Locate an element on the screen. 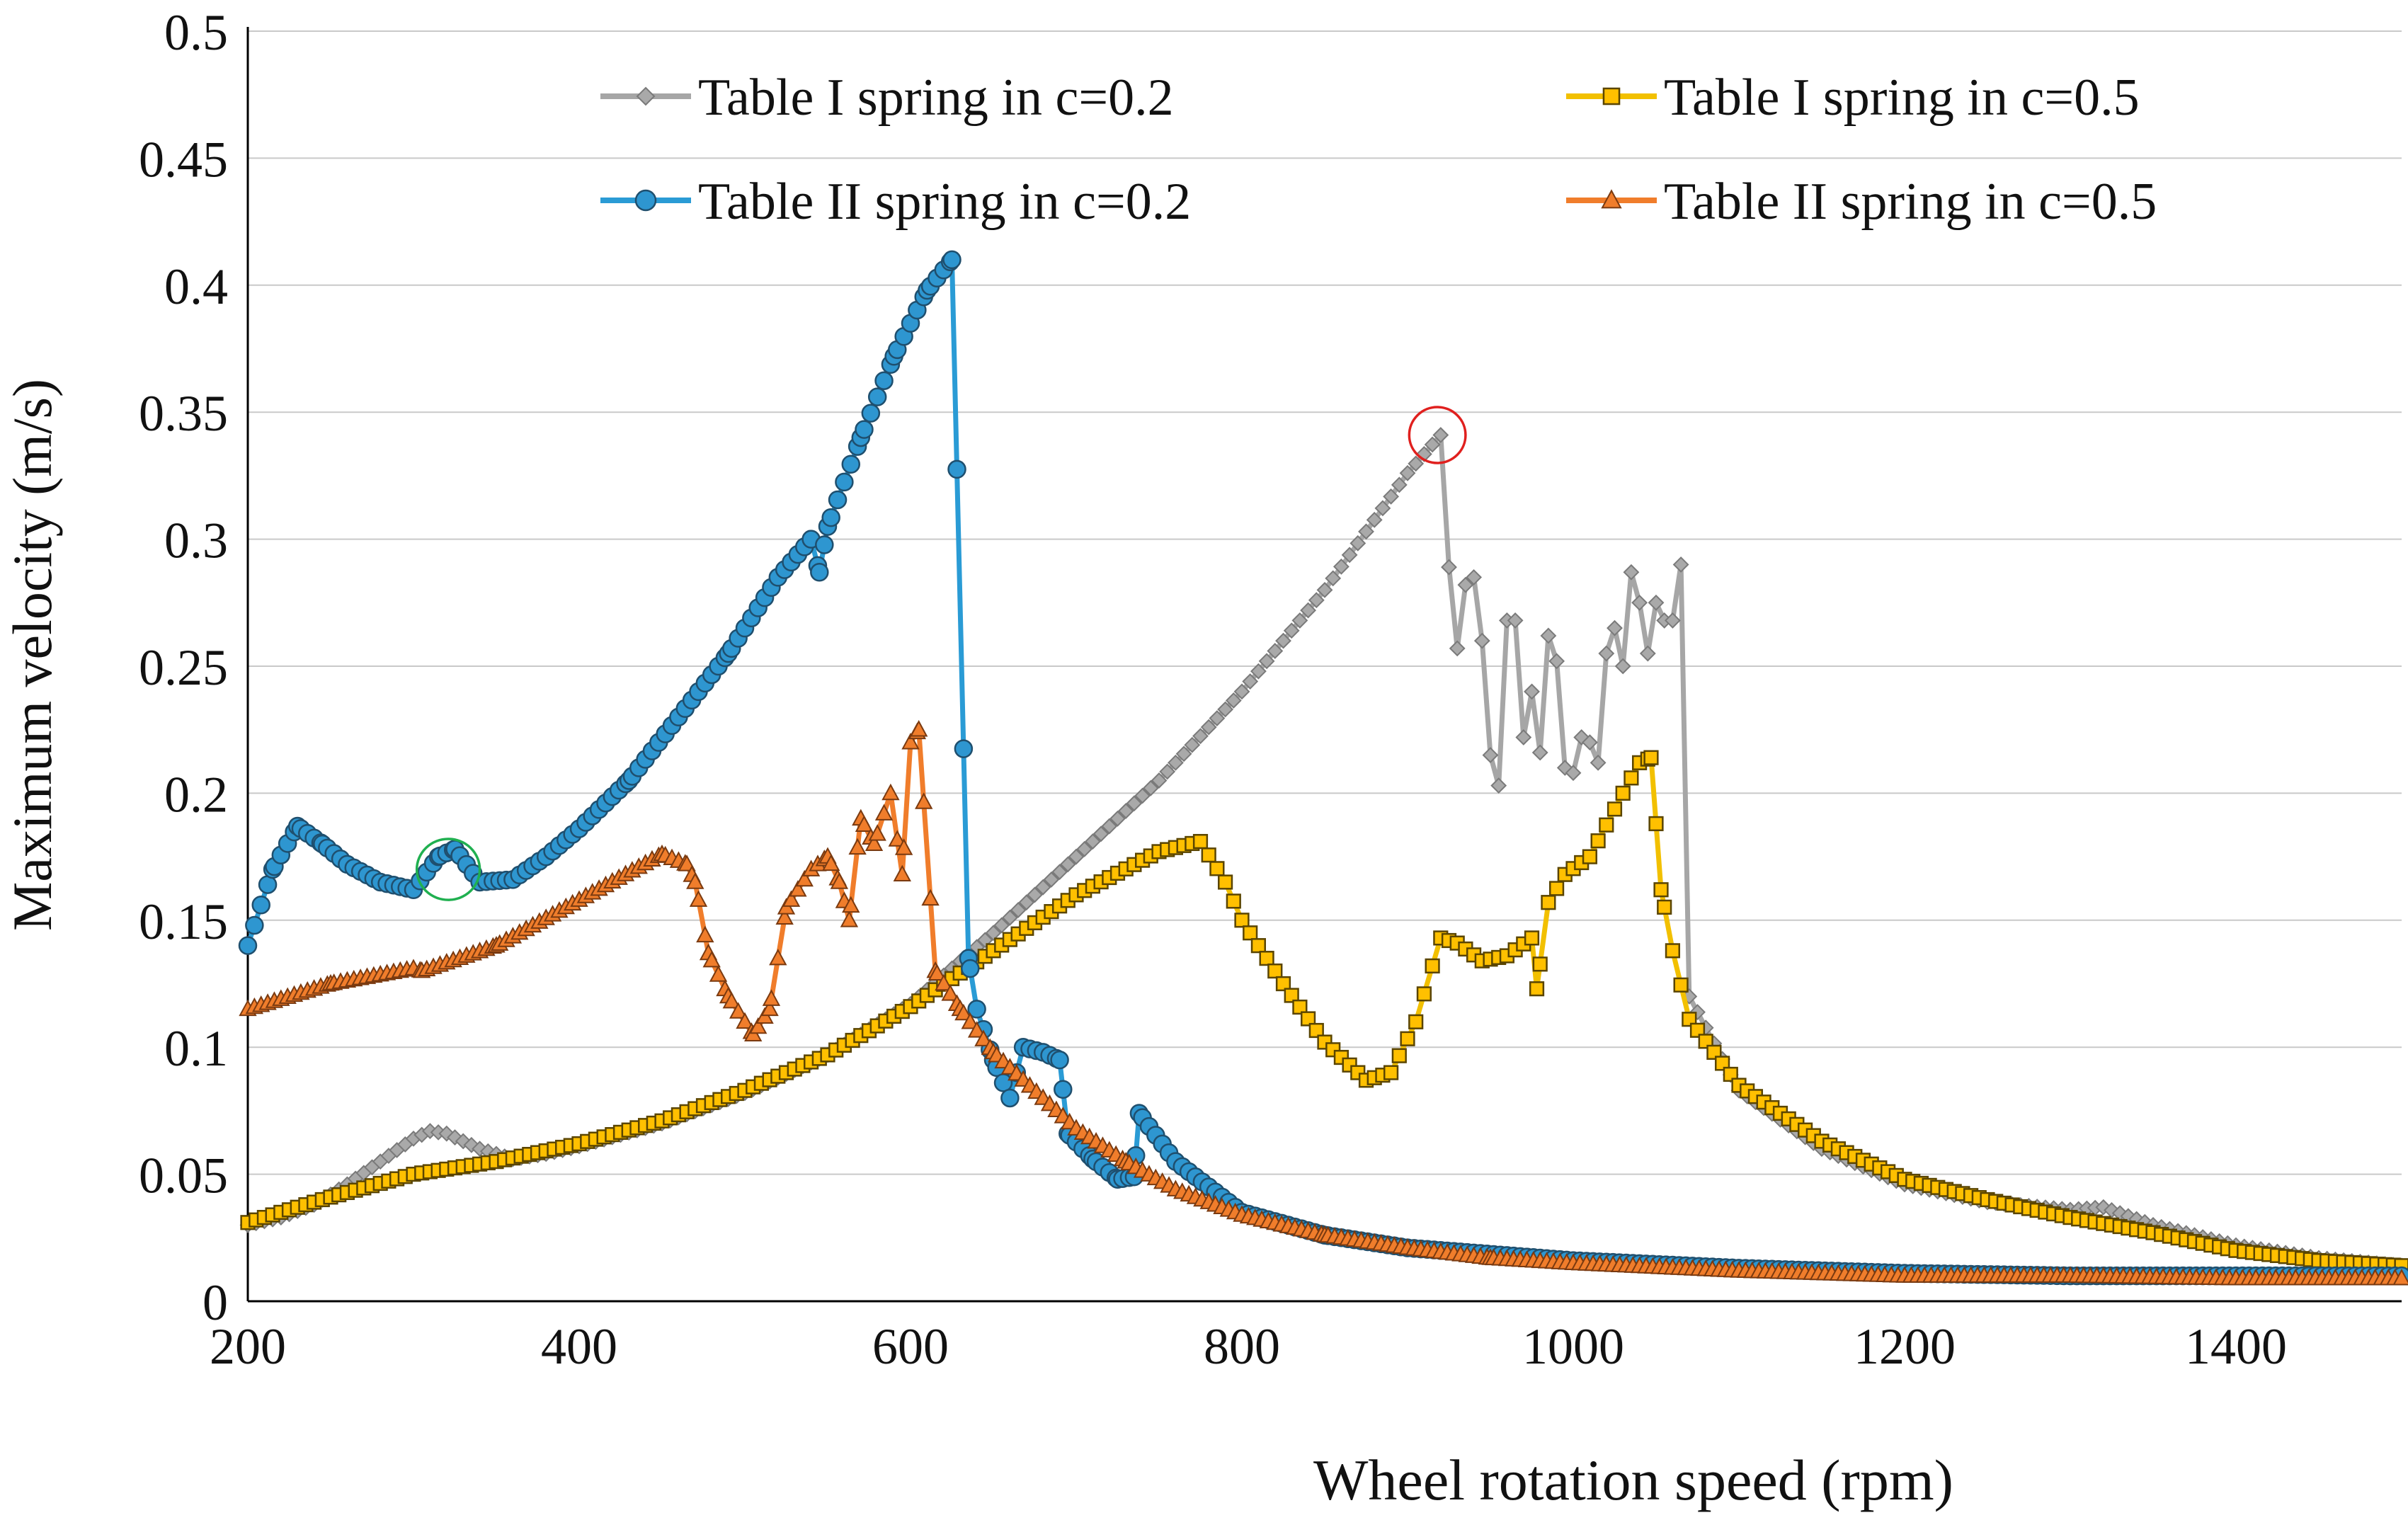 The image size is (2408, 1520). y-tick-label: 0.05 is located at coordinates (183, 1176).